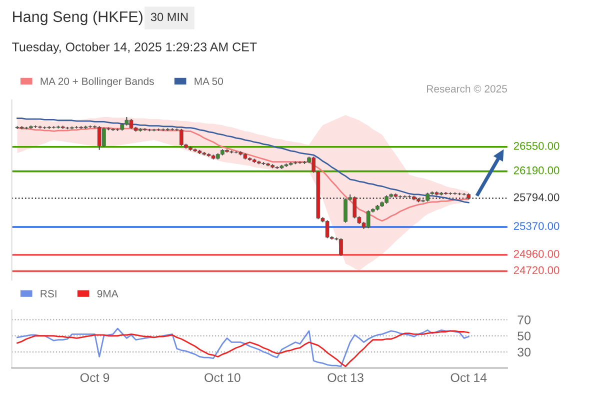 The image size is (590, 400). I want to click on y-tick-label: 30, so click(524, 352).